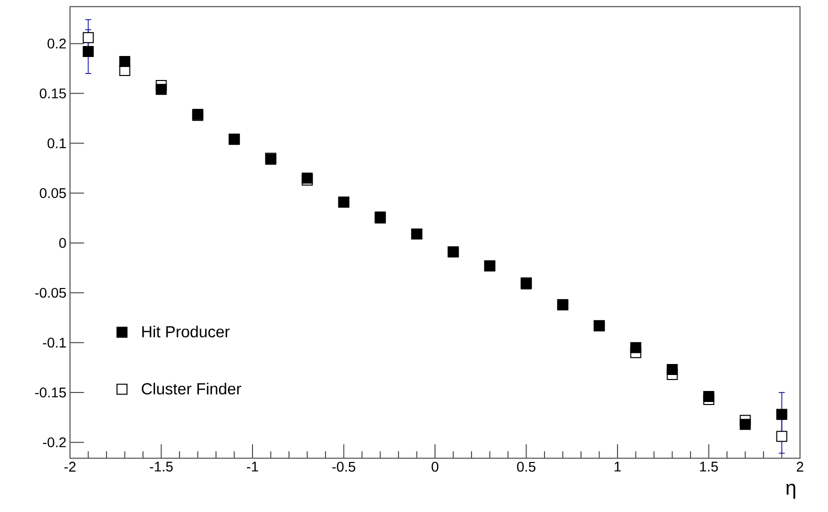 The width and height of the screenshot is (828, 512). I want to click on y-tick-label: 0.15, so click(53, 93).